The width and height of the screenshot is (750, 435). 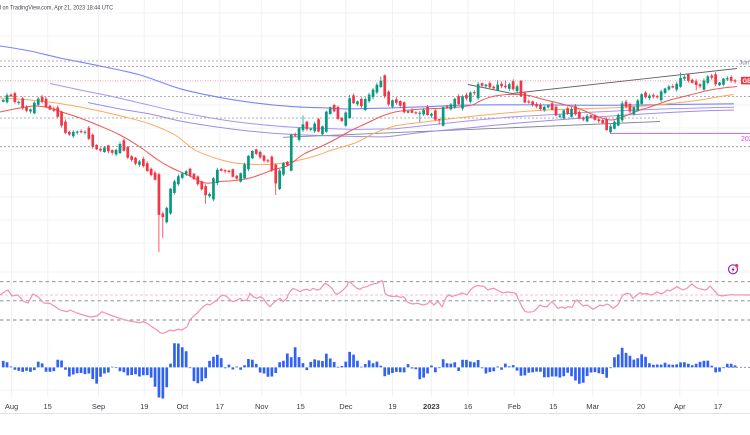 I want to click on svg-text: Feb, so click(x=514, y=406).